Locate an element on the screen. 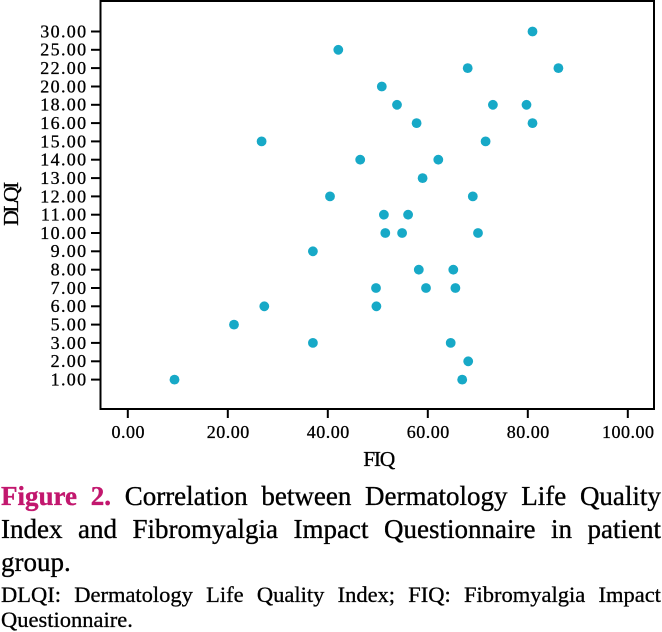 Image resolution: width=662 pixels, height=632 pixels. svg-text: 22.00 is located at coordinates (63, 68).